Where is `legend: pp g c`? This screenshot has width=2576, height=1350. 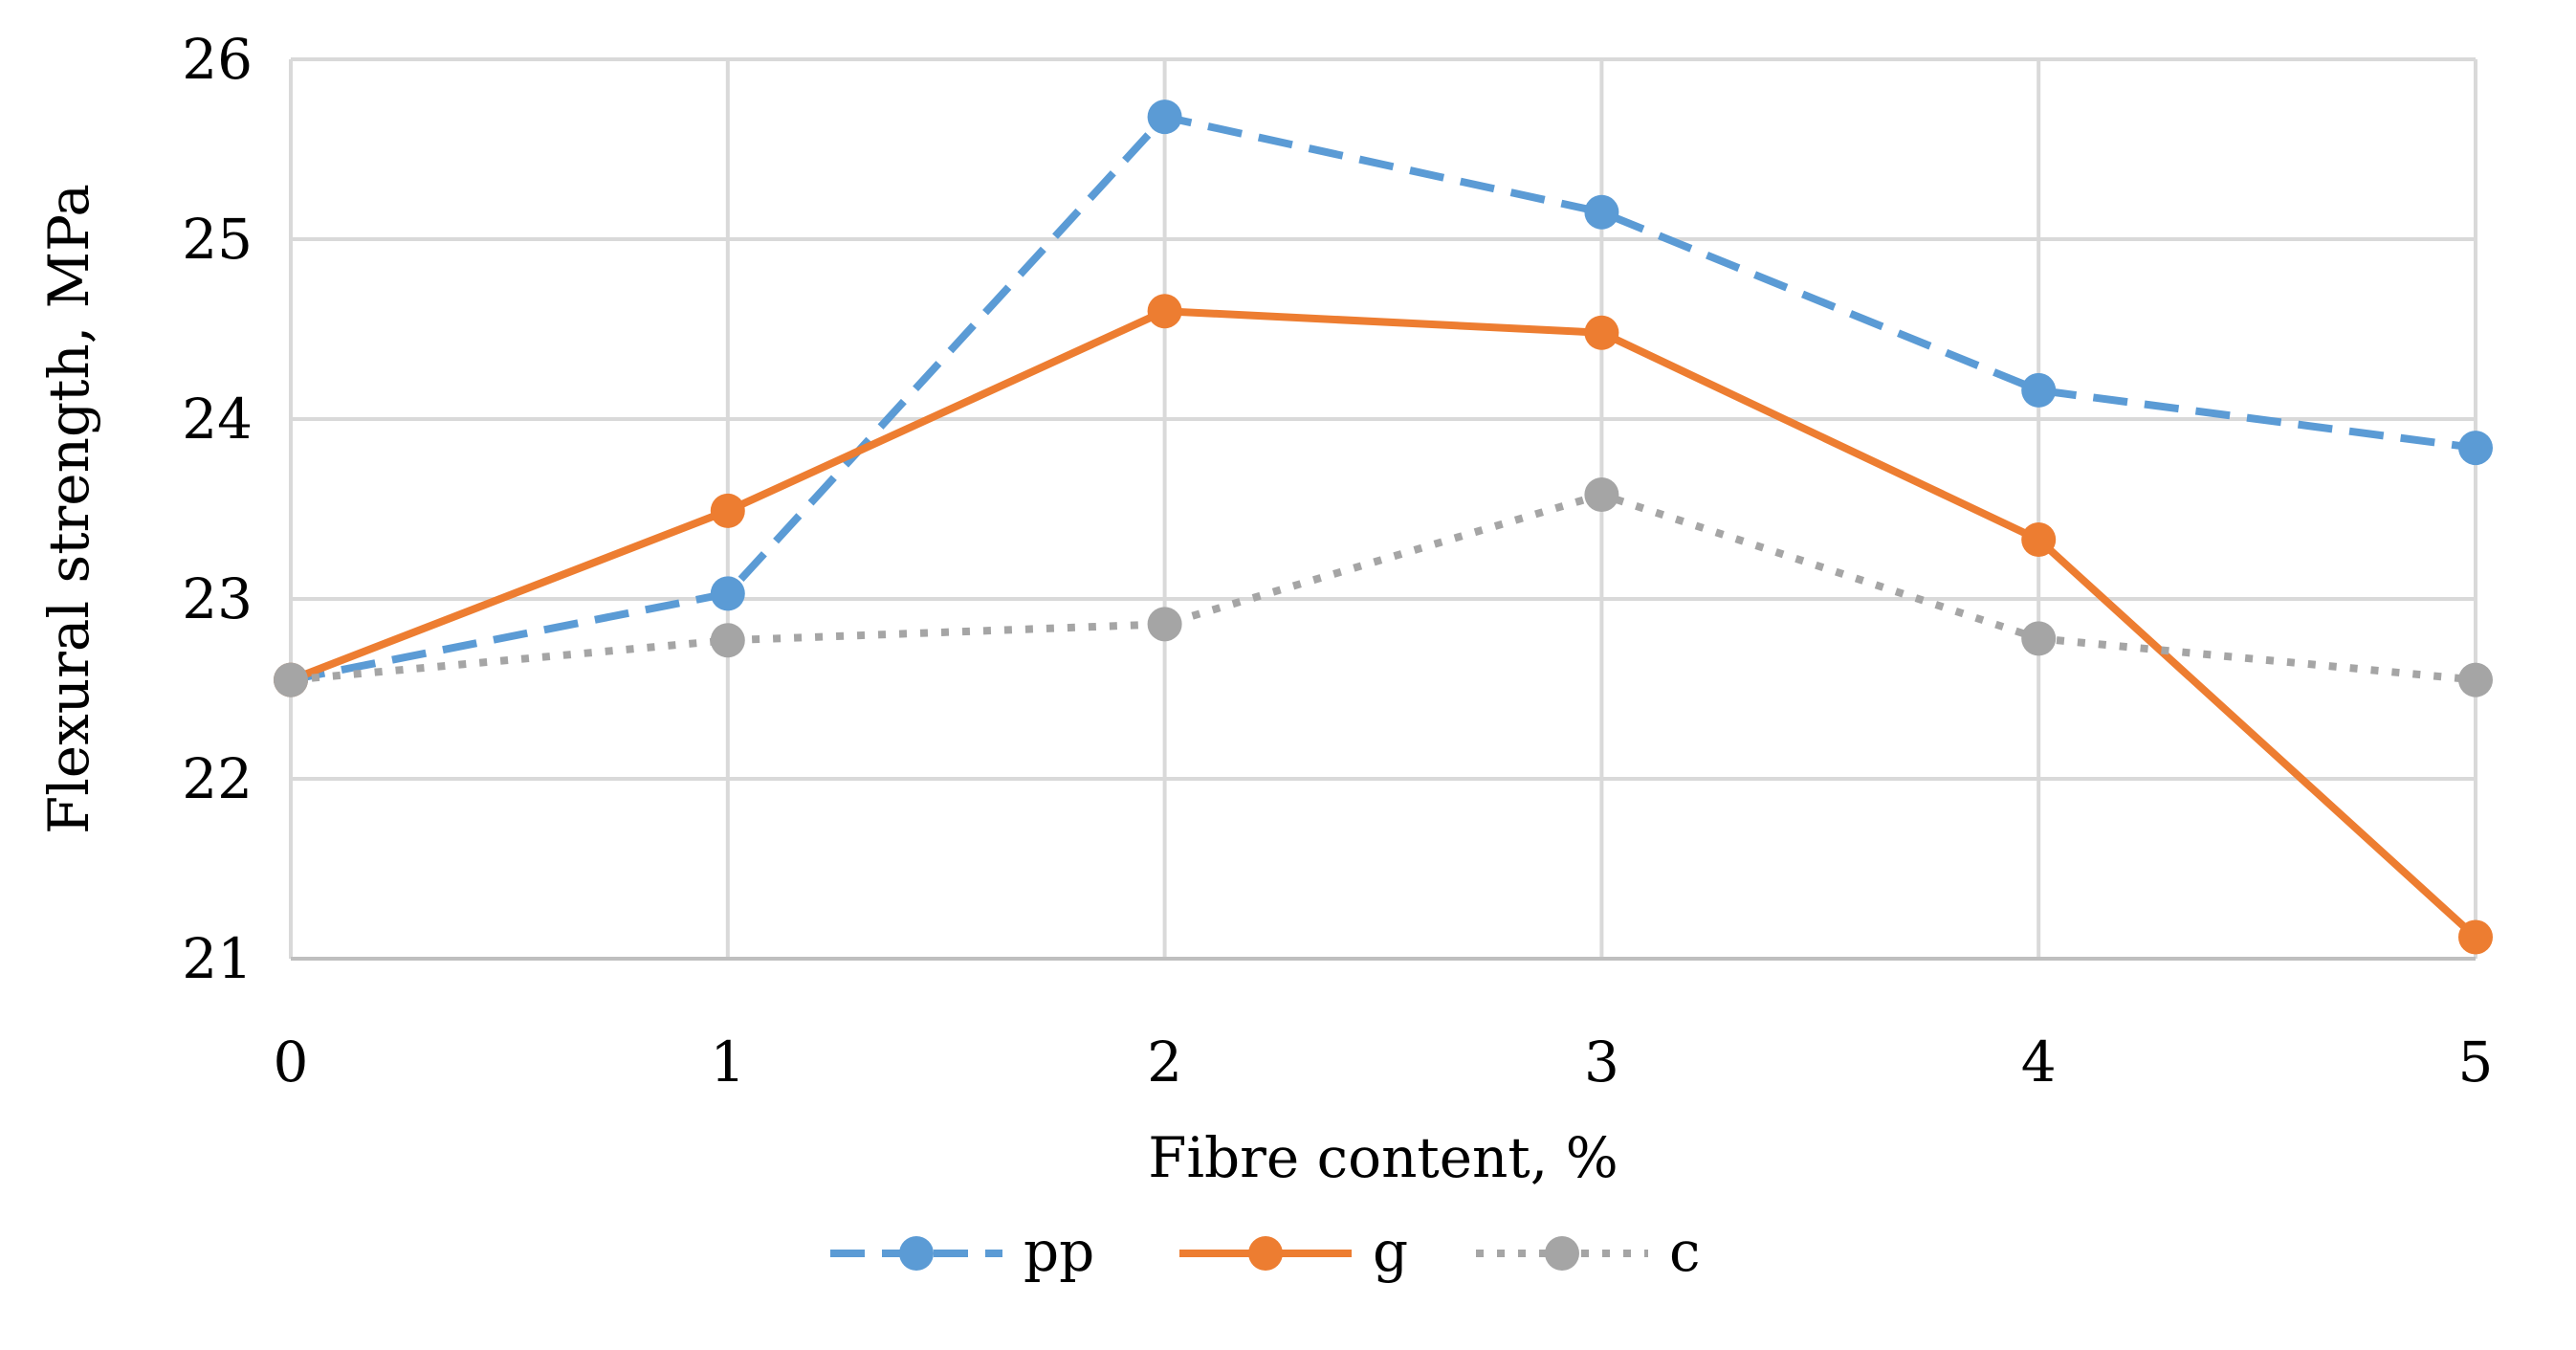 legend: pp g c is located at coordinates (1265, 1251).